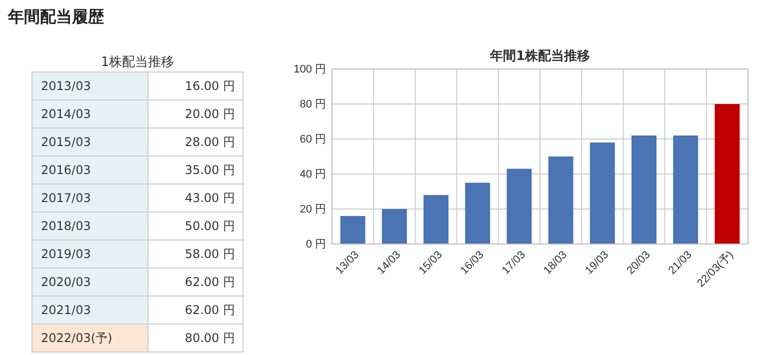 The height and width of the screenshot is (355, 760). Describe the element at coordinates (313, 174) in the screenshot. I see `y-tick-label: 40 円` at that location.